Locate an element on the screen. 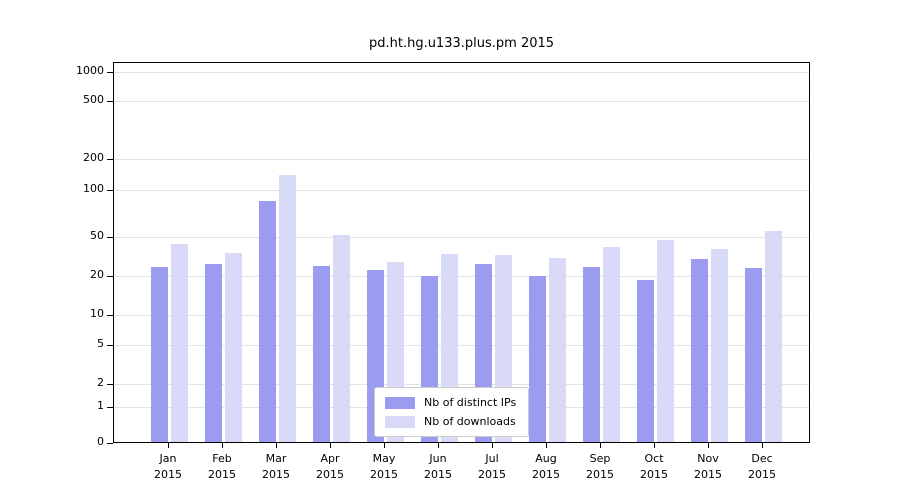 The image size is (900, 500). y-tick-label: 100 is located at coordinates (93, 188).